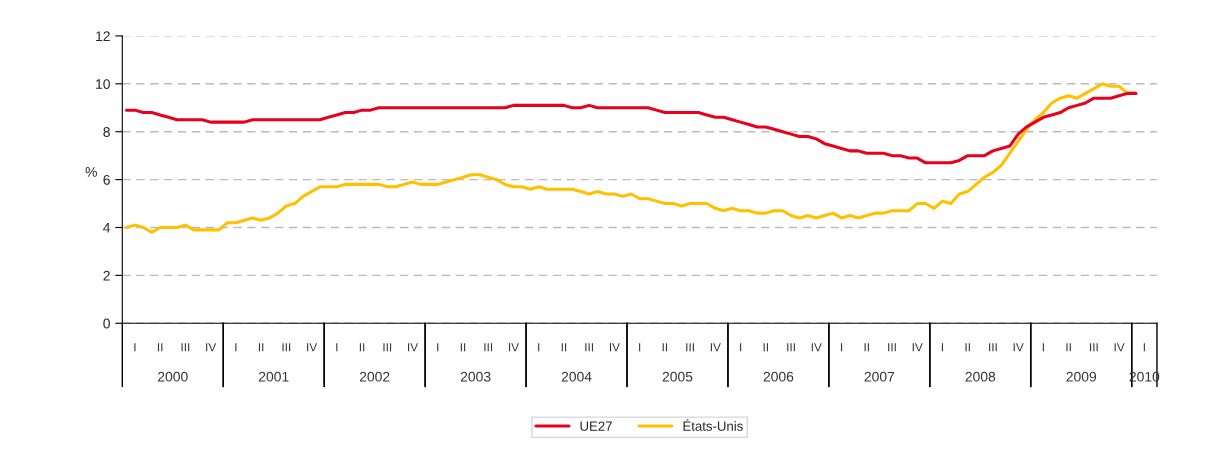 The height and width of the screenshot is (449, 1223). I want to click on y-tick-label: 6, so click(106, 179).